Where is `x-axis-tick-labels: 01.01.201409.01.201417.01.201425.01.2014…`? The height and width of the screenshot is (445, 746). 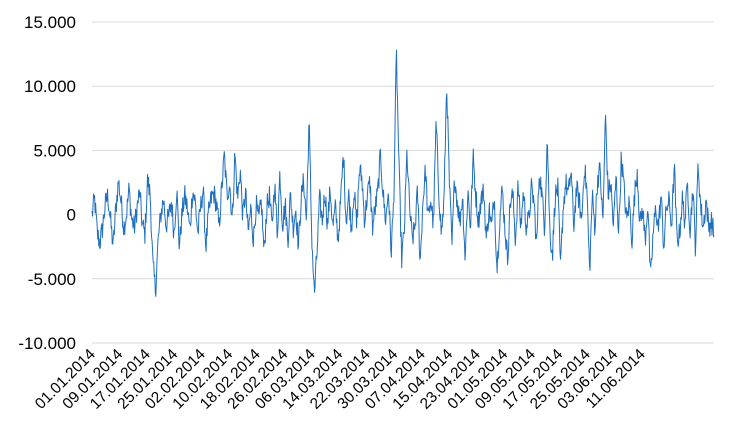
x-axis-tick-labels: 01.01.201409.01.201417.01.201425.01.2014… is located at coordinates (340, 379).